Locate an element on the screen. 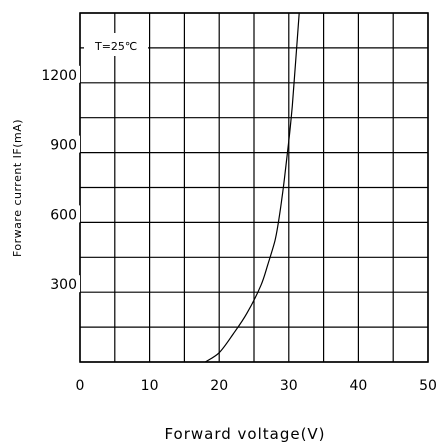 The width and height of the screenshot is (446, 445). x-tick-label: 50 is located at coordinates (428, 386).